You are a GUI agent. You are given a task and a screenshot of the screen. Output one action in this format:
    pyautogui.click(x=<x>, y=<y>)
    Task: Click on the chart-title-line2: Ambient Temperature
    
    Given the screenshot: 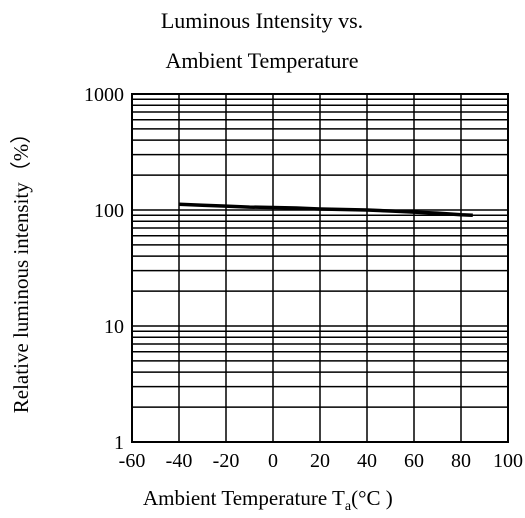 What is the action you would take?
    pyautogui.click(x=262, y=60)
    